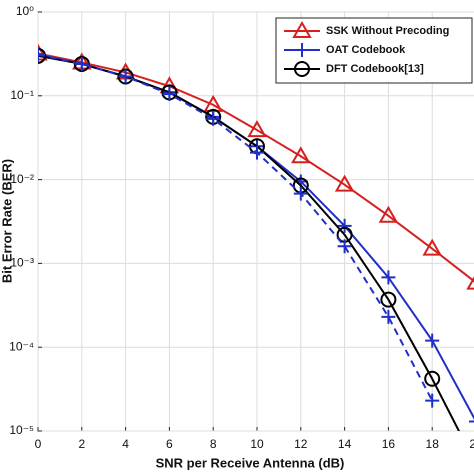  What do you see at coordinates (7, 221) in the screenshot?
I see `y-axis-label: Bit Error Rate (BER)` at bounding box center [7, 221].